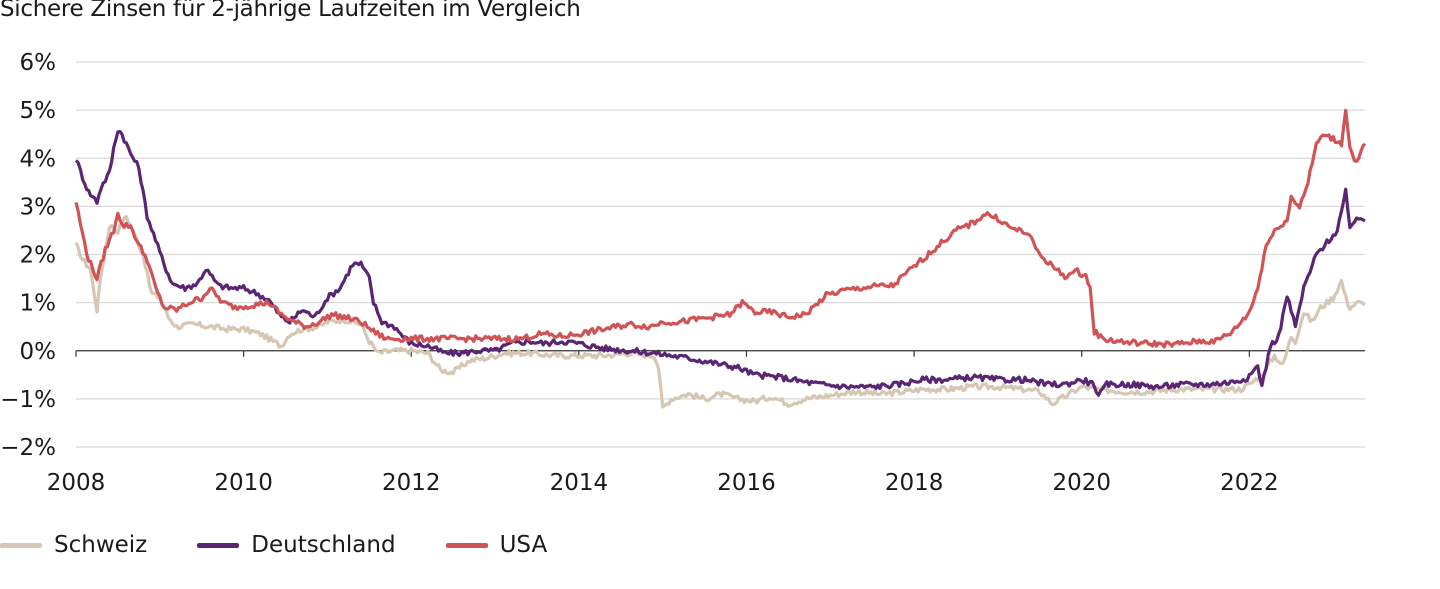 The height and width of the screenshot is (589, 1440). I want to click on legend-swatch-deutschland, so click(218, 545).